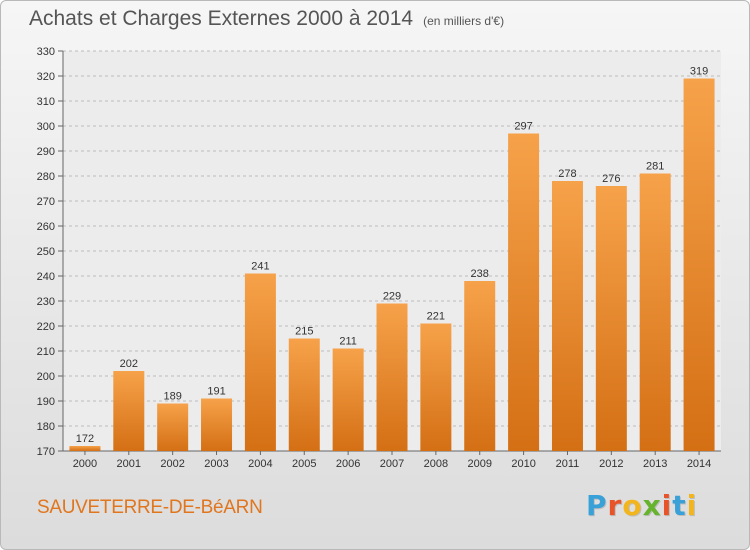 Image resolution: width=750 pixels, height=550 pixels. What do you see at coordinates (567, 316) in the screenshot?
I see `bar-2011` at bounding box center [567, 316].